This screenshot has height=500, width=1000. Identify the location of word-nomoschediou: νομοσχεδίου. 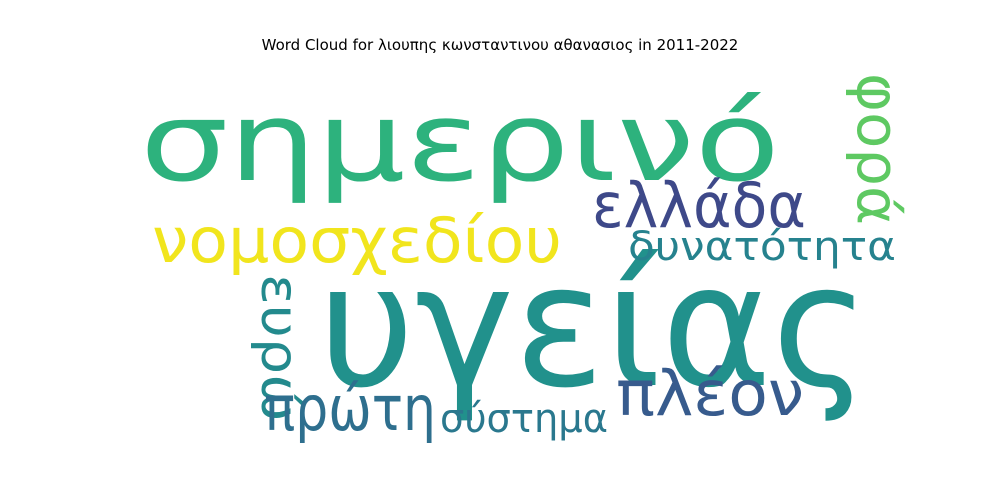
(357, 240).